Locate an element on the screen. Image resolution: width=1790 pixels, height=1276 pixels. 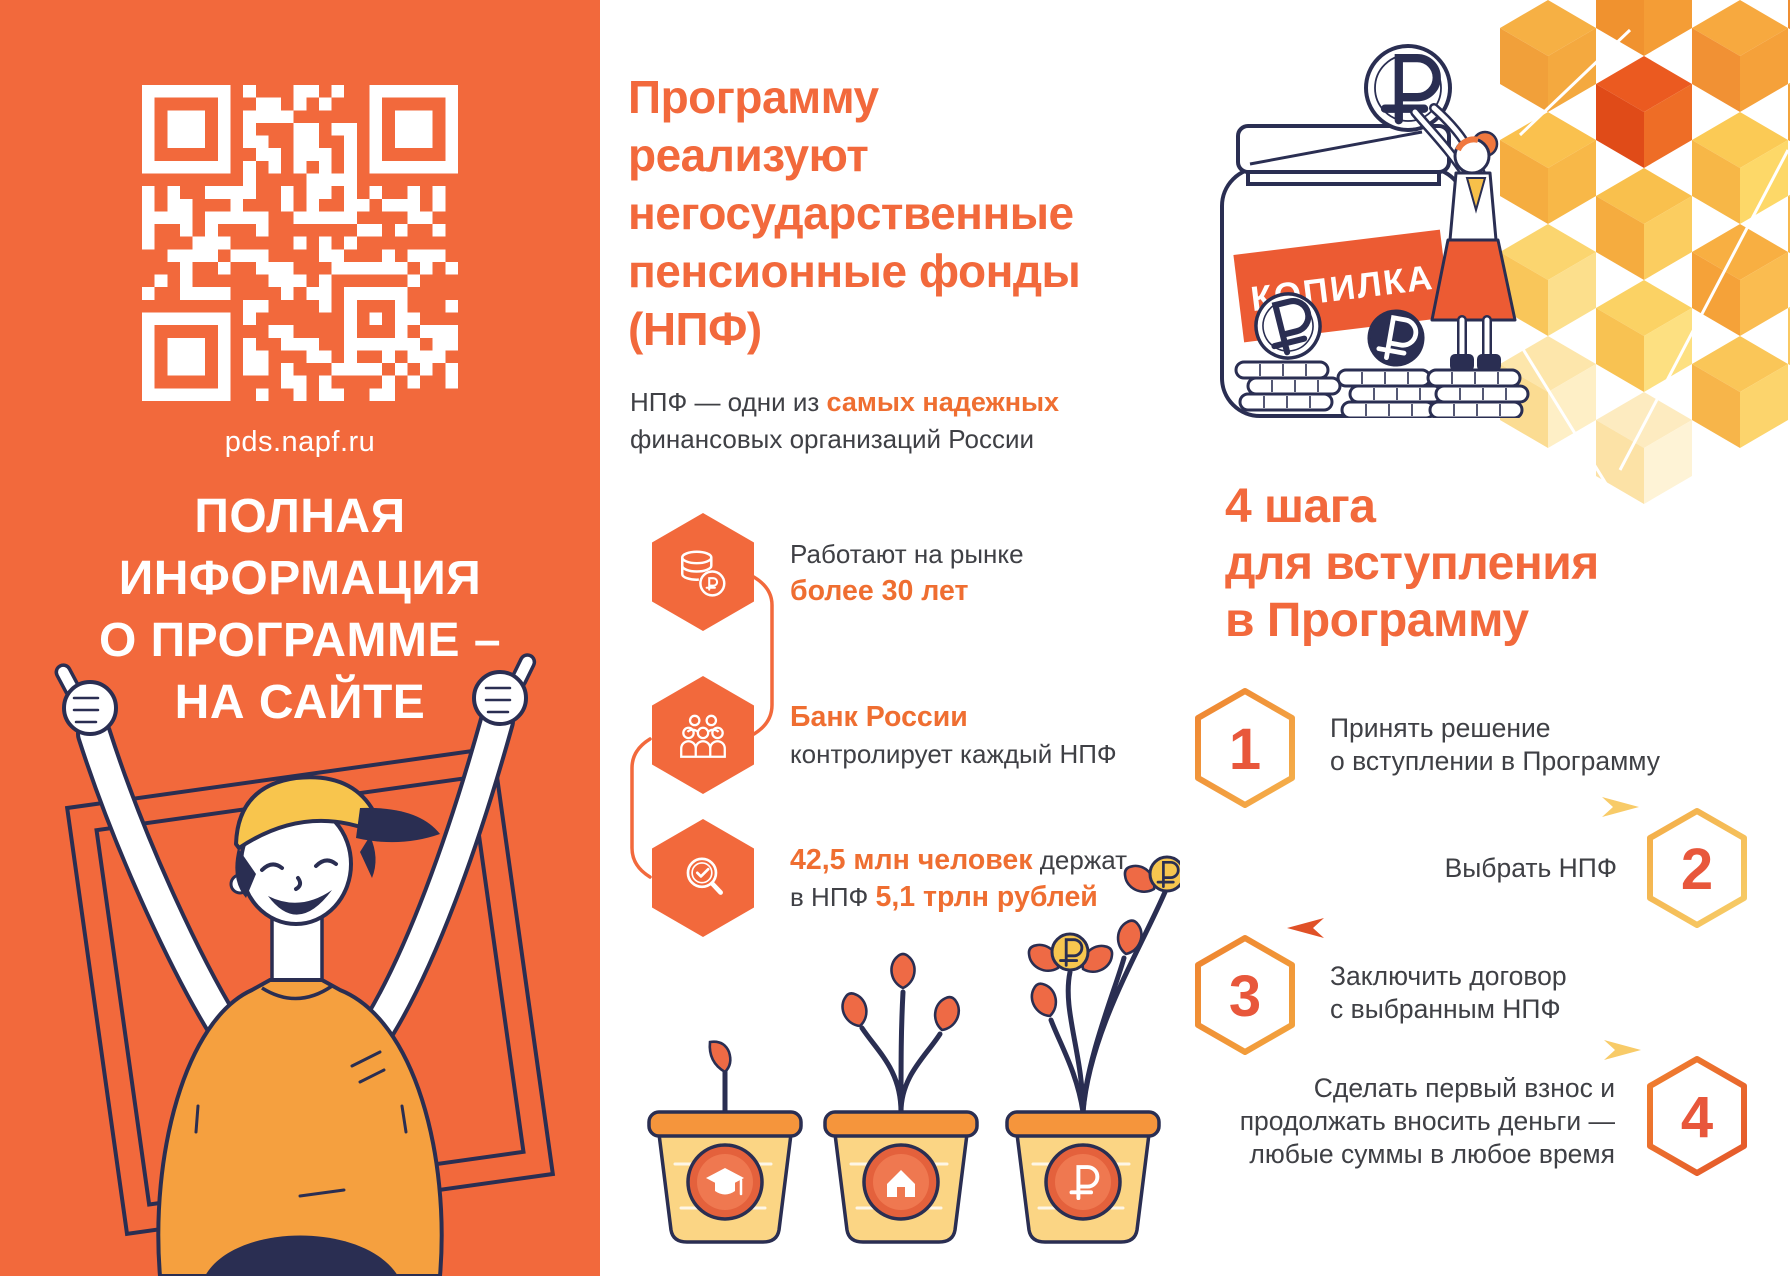
qr-code is located at coordinates (300, 243).